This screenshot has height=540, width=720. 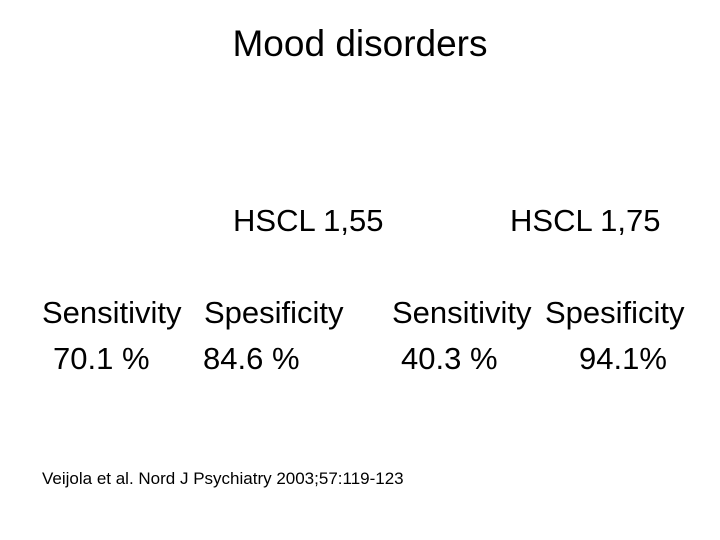 What do you see at coordinates (308, 220) in the screenshot?
I see `group-header: HSCL 1,55` at bounding box center [308, 220].